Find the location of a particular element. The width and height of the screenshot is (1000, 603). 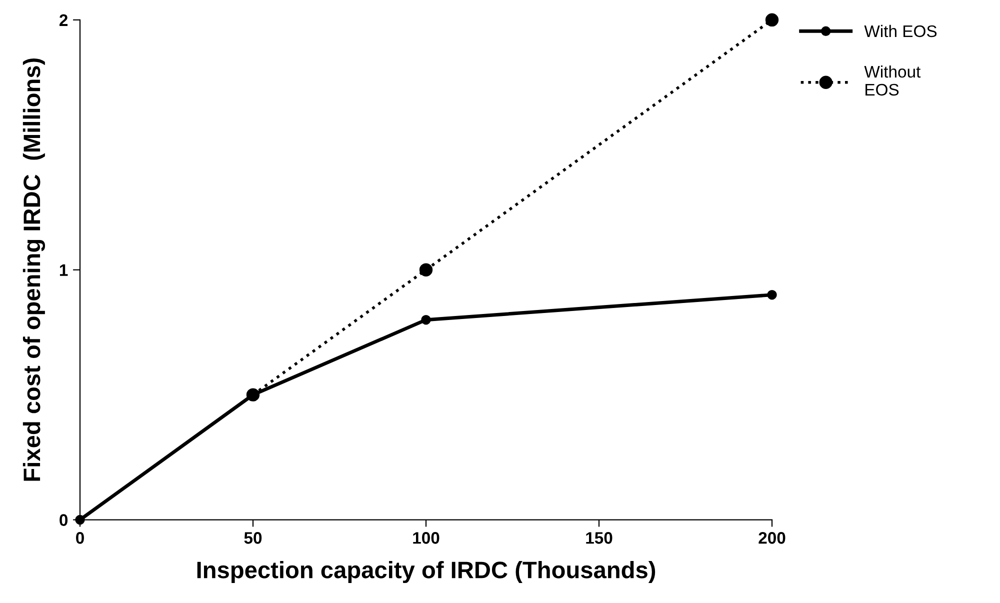

x-tick-label: 0 is located at coordinates (80, 538).